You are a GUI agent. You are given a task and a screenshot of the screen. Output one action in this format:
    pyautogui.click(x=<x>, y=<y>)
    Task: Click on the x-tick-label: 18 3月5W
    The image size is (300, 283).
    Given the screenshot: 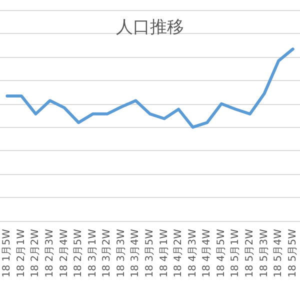 What is the action you would take?
    pyautogui.click(x=150, y=253)
    